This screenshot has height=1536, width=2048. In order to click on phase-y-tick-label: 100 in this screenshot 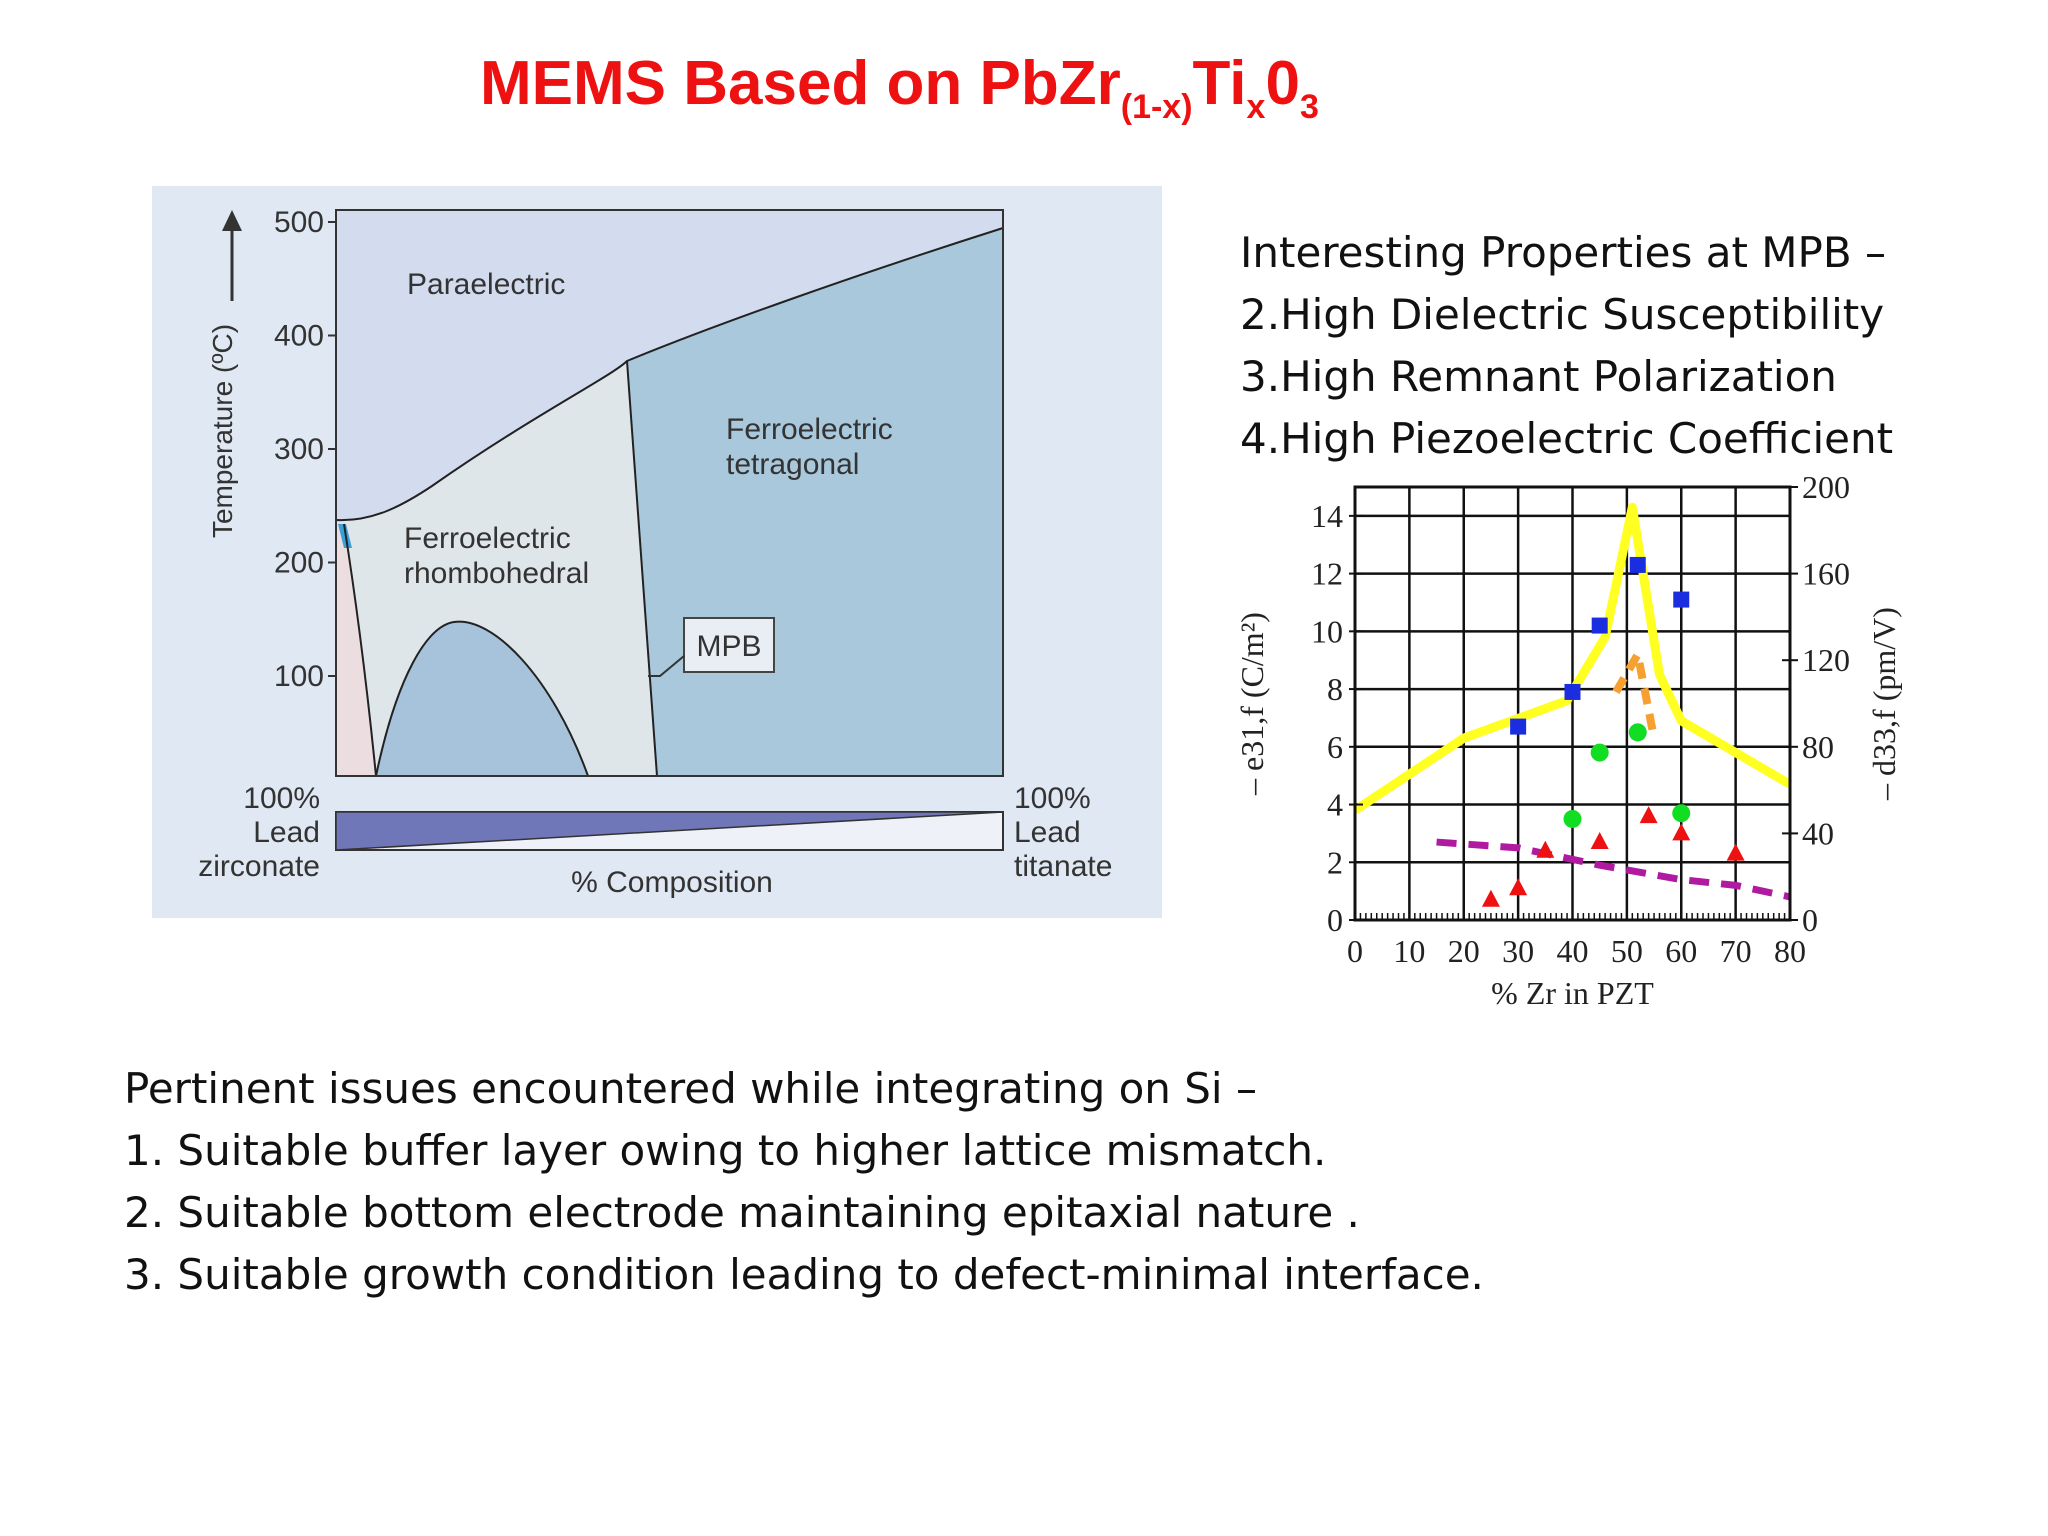, I will do `click(299, 676)`.